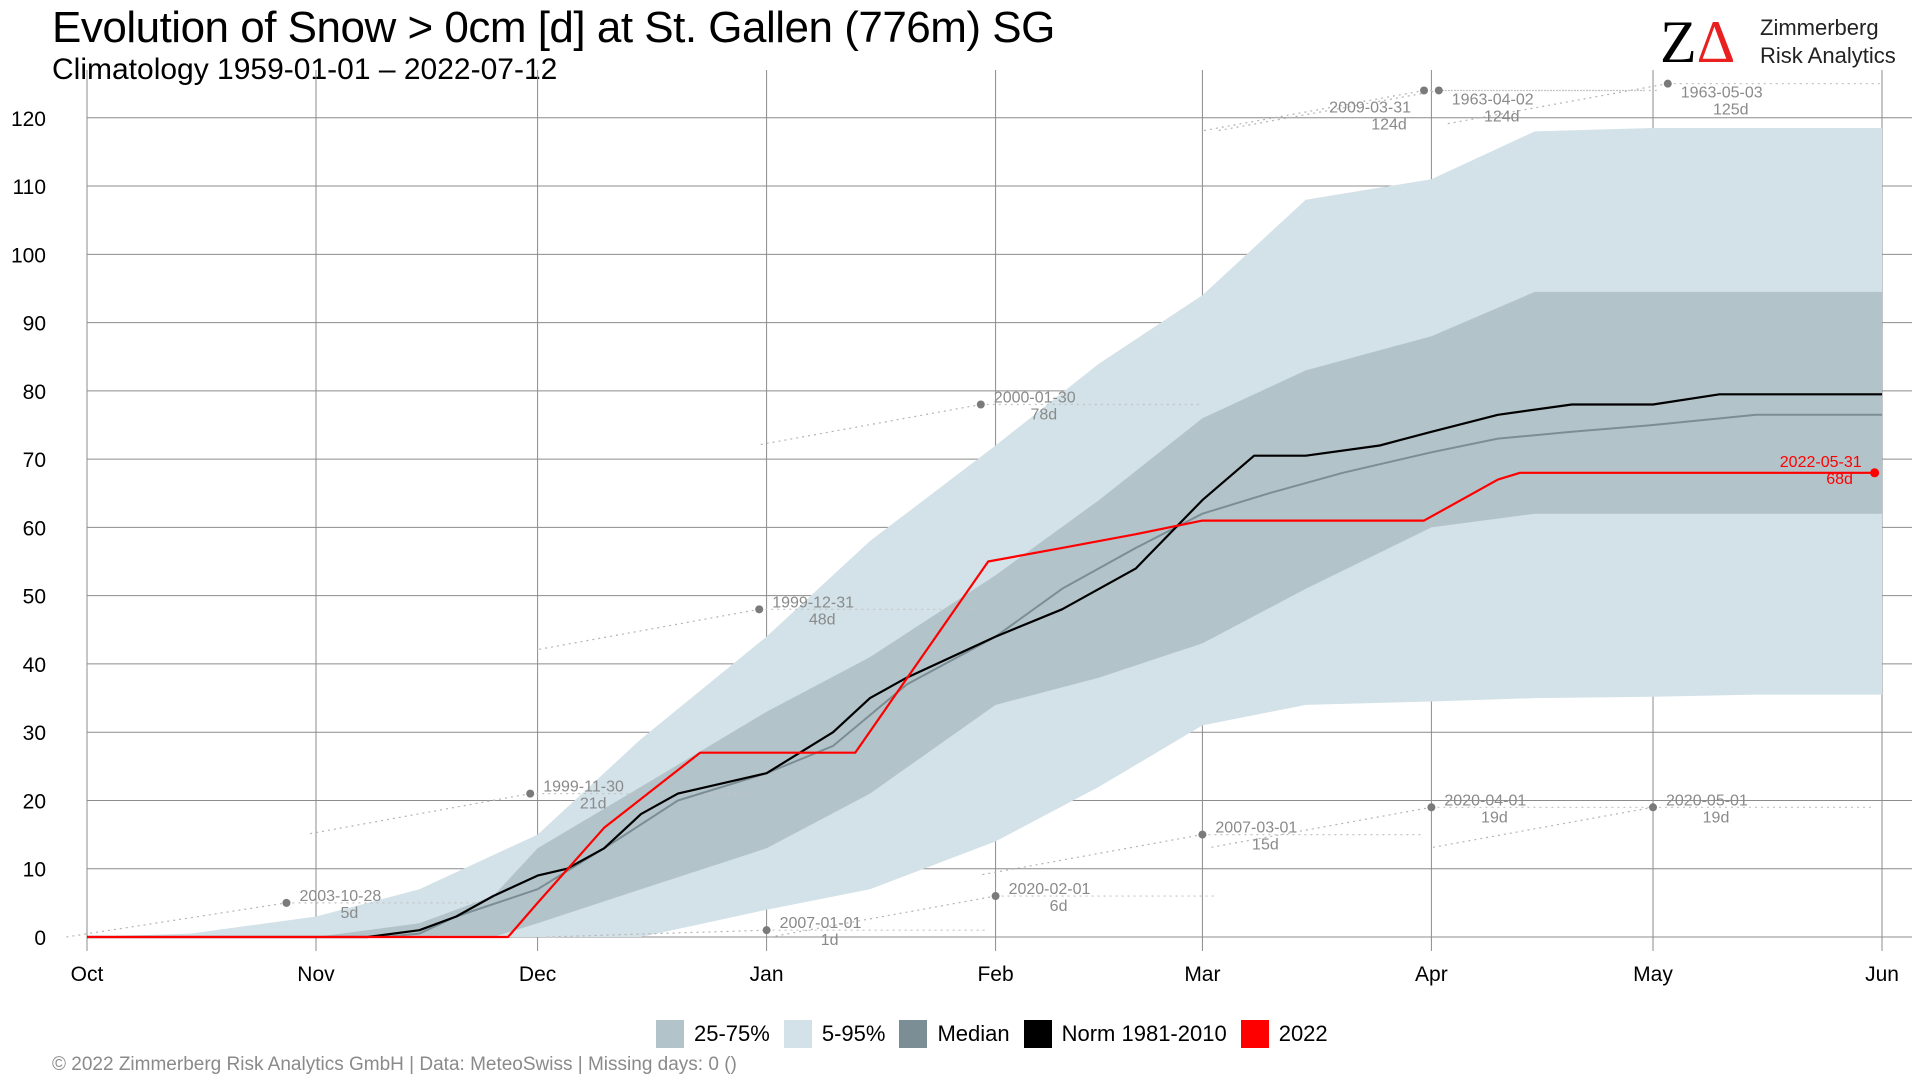 This screenshot has width=1920, height=1080. What do you see at coordinates (1821, 462) in the screenshot?
I see `record-date-label: 2022-05-31` at bounding box center [1821, 462].